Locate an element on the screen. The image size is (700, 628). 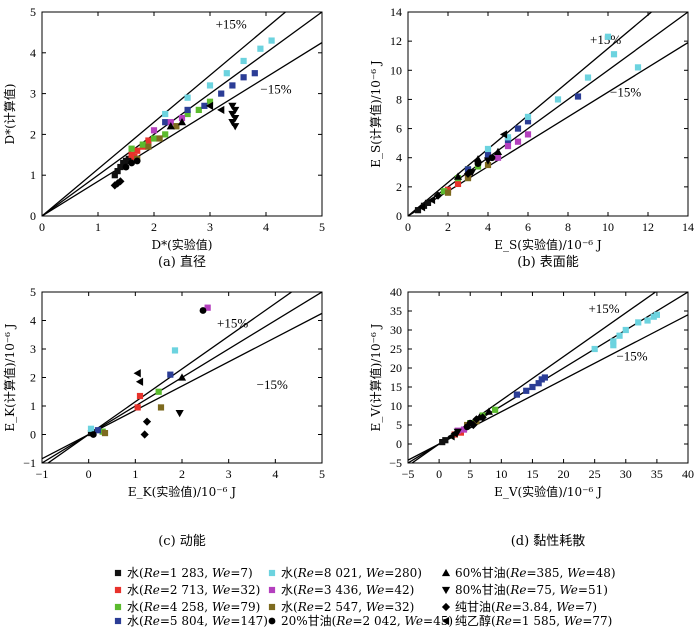
y-tick-label-d-2: 5 is located at coordinates (399, 425).